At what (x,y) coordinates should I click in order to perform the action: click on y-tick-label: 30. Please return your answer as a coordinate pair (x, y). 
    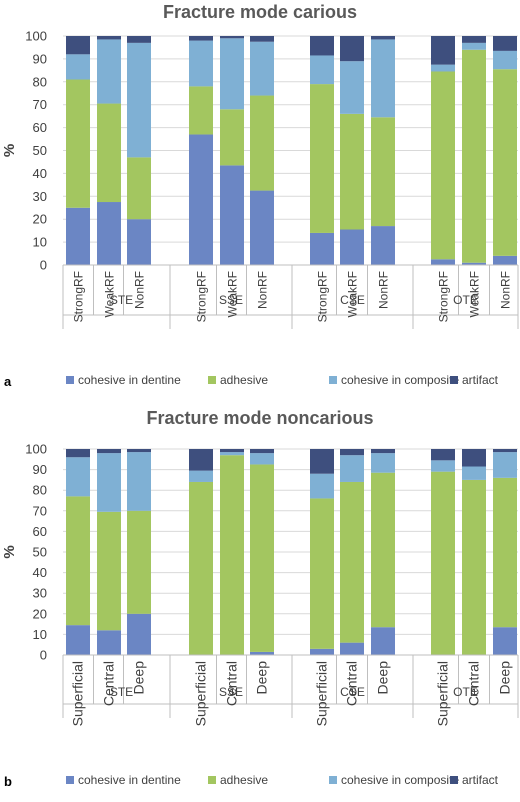
    Looking at the image, I should click on (40, 196).